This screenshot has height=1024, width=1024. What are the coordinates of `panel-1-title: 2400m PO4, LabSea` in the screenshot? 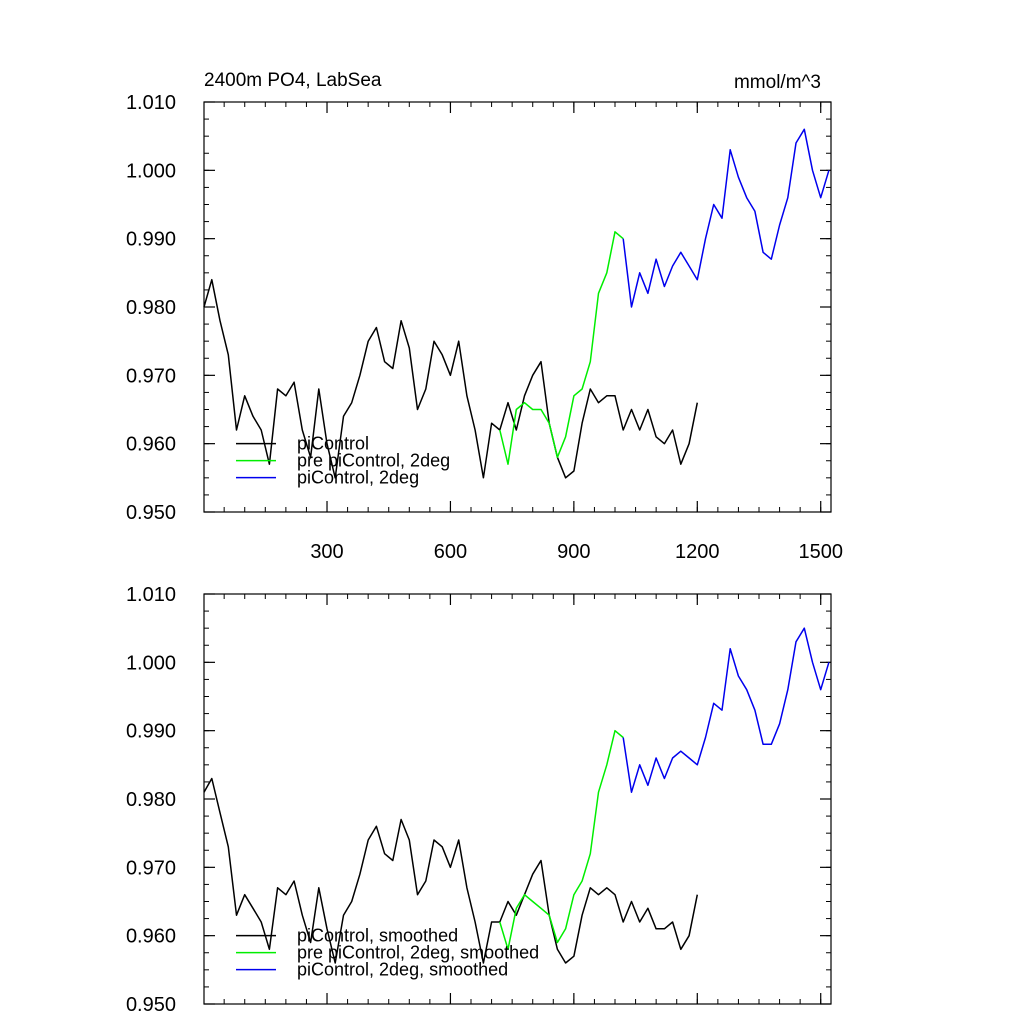 It's located at (293, 80).